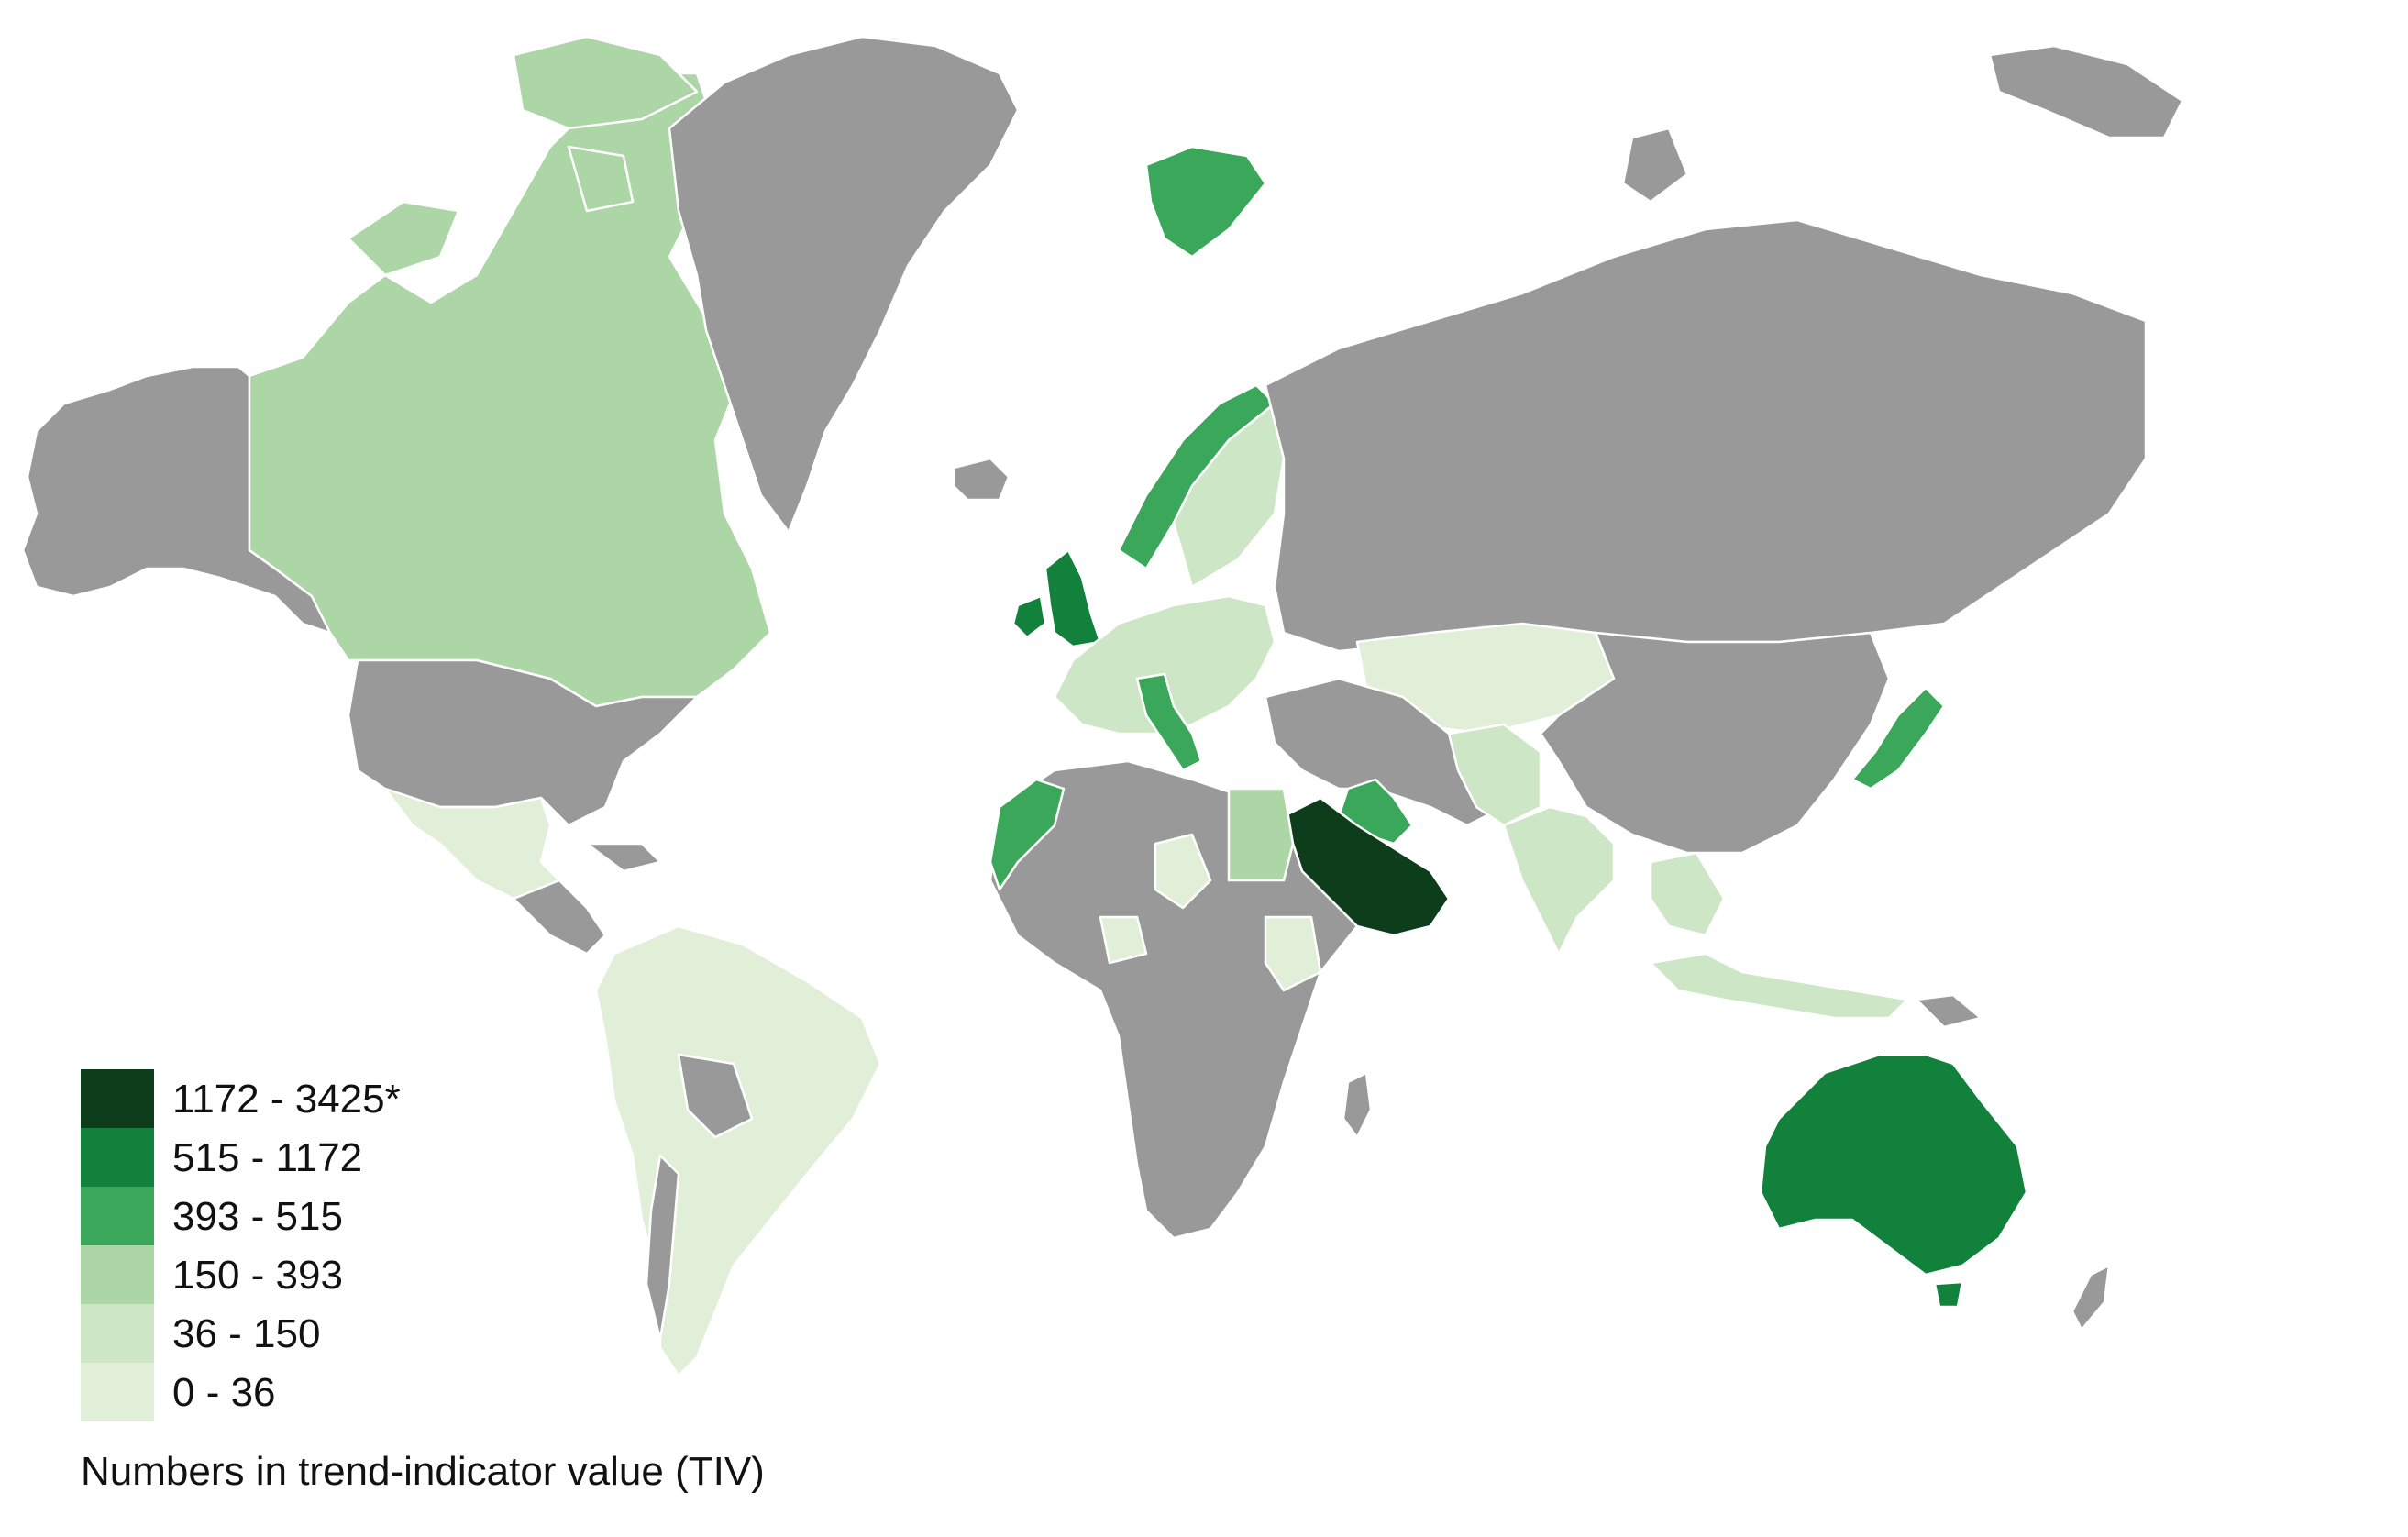  Describe the element at coordinates (2091, 1298) in the screenshot. I see `country-new-zealand` at that location.